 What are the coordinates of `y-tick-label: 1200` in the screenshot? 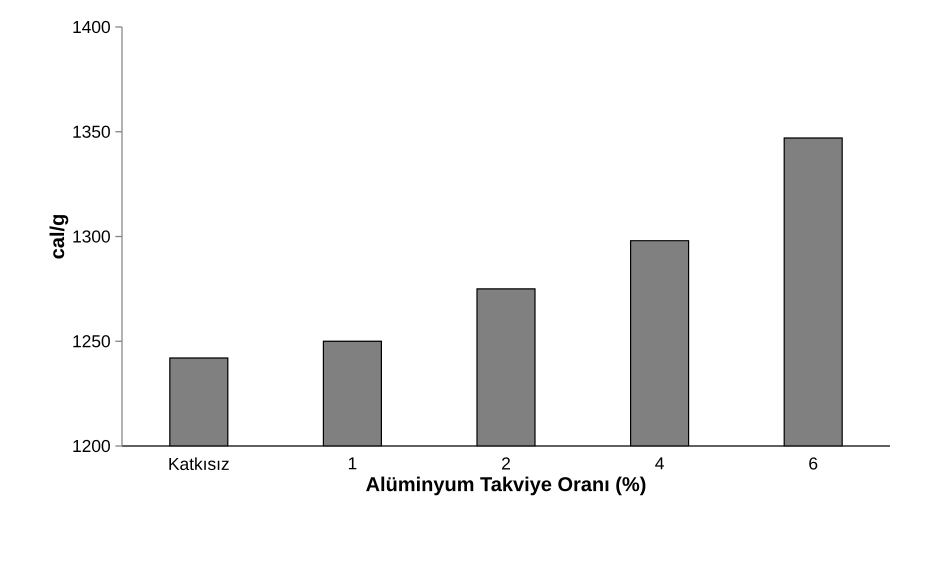 It's located at (91, 446).